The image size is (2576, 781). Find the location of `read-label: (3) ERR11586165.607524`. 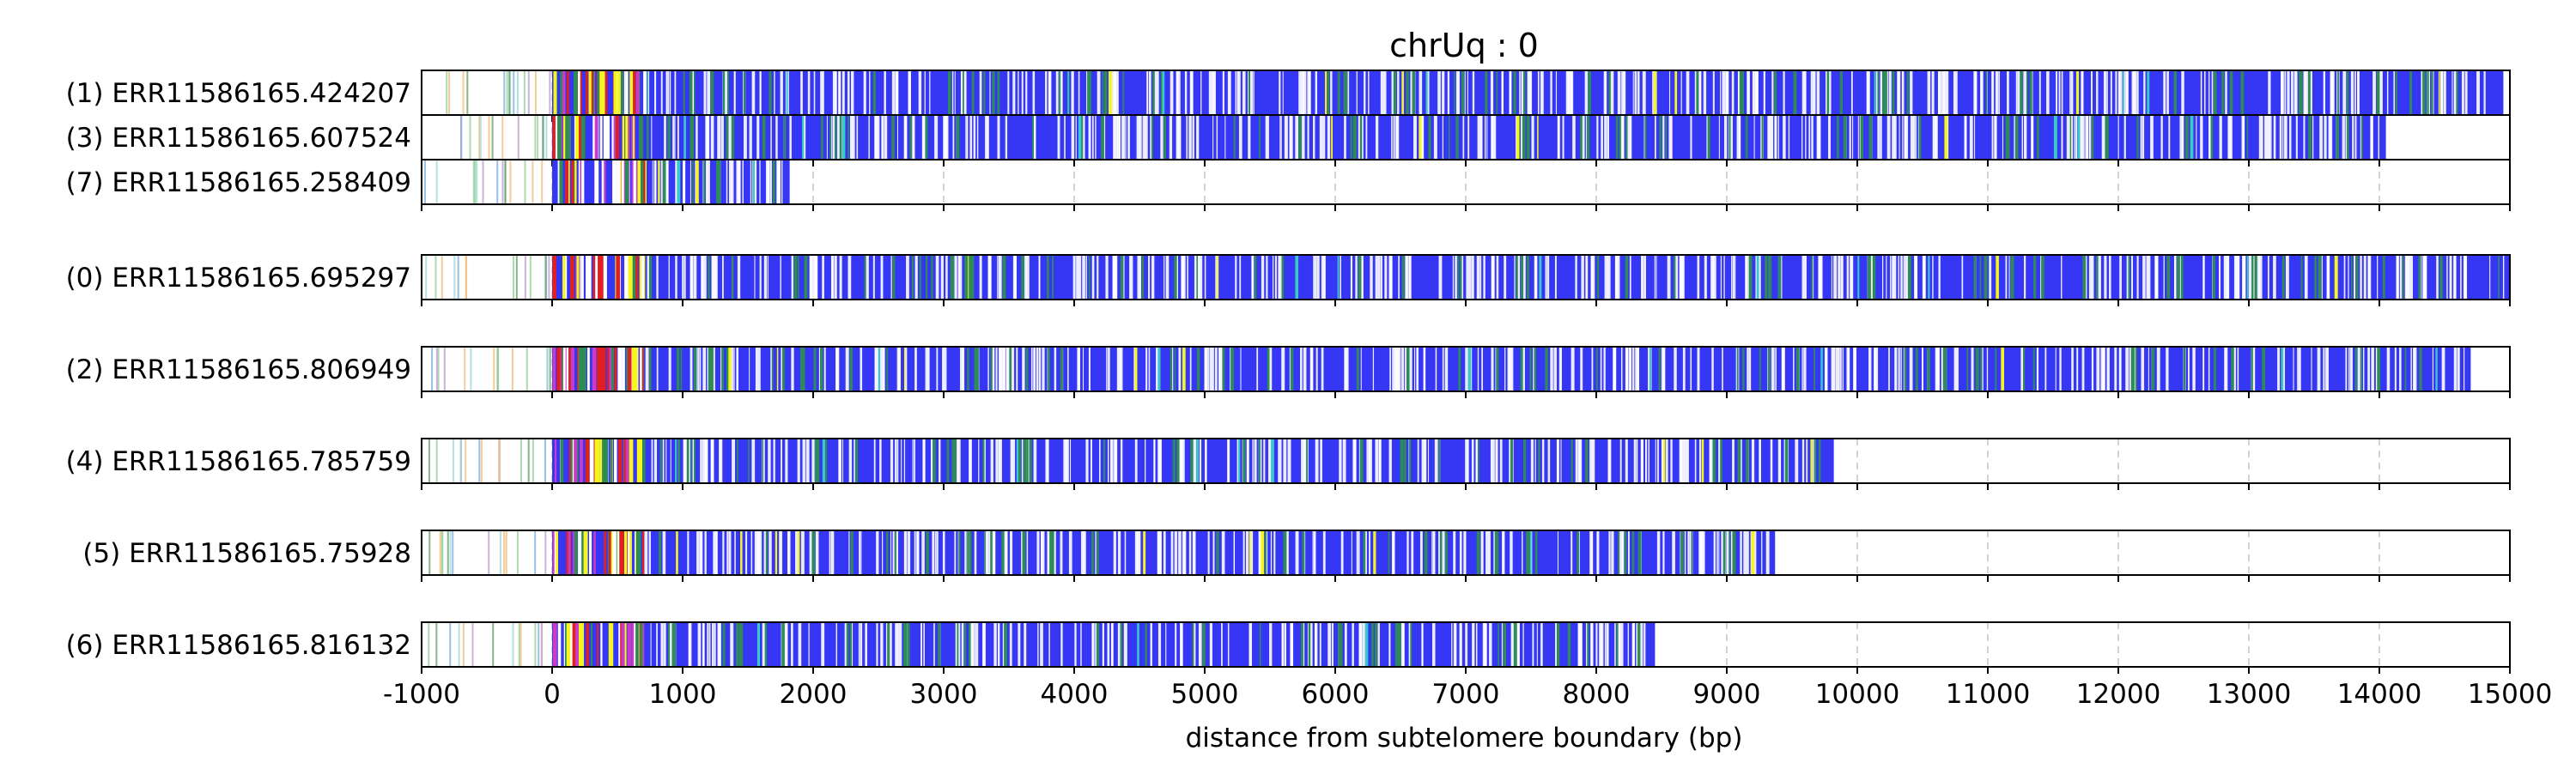

read-label: (3) ERR11586165.607524 is located at coordinates (239, 138).